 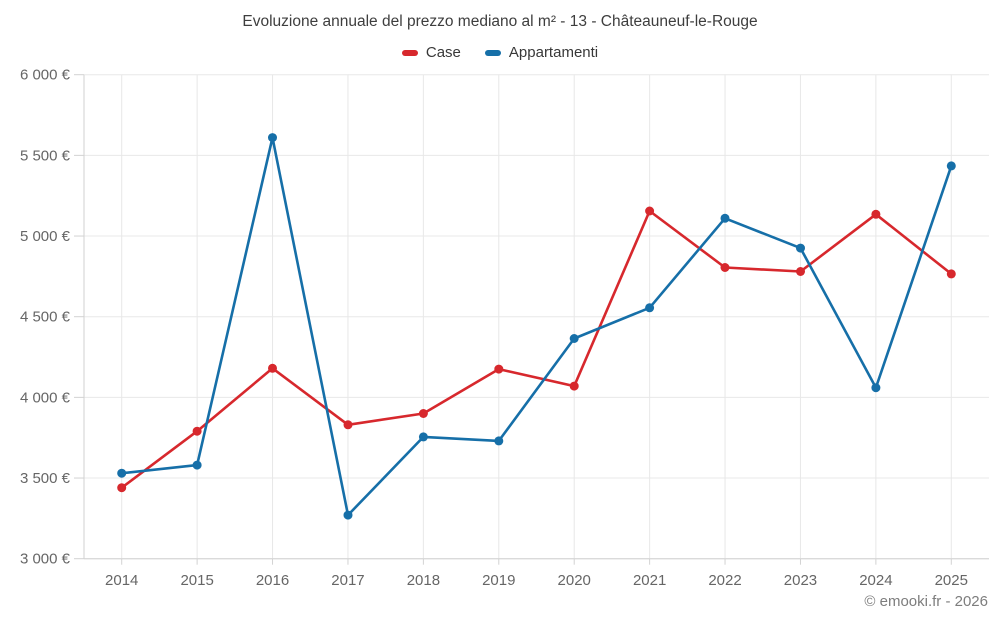 I want to click on marker-appartamenti-2019, so click(x=499, y=441).